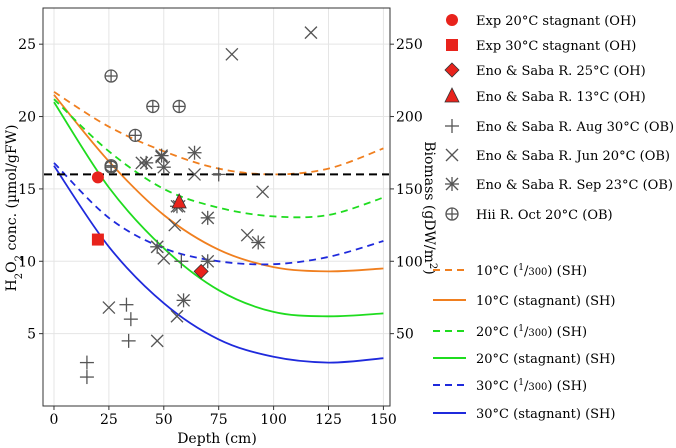  What do you see at coordinates (54, 420) in the screenshot?
I see `x-tick-label: 0` at bounding box center [54, 420].